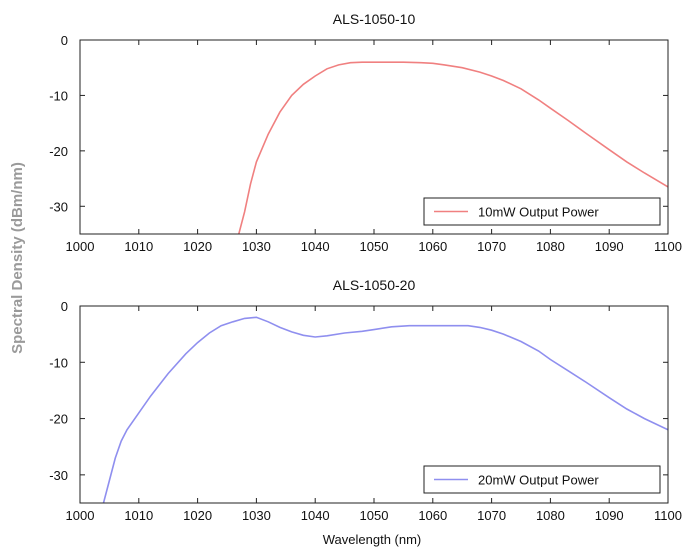 Image resolution: width=691 pixels, height=550 pixels. Describe the element at coordinates (538, 212) in the screenshot. I see `legend-label: 10mW Output Power` at that location.